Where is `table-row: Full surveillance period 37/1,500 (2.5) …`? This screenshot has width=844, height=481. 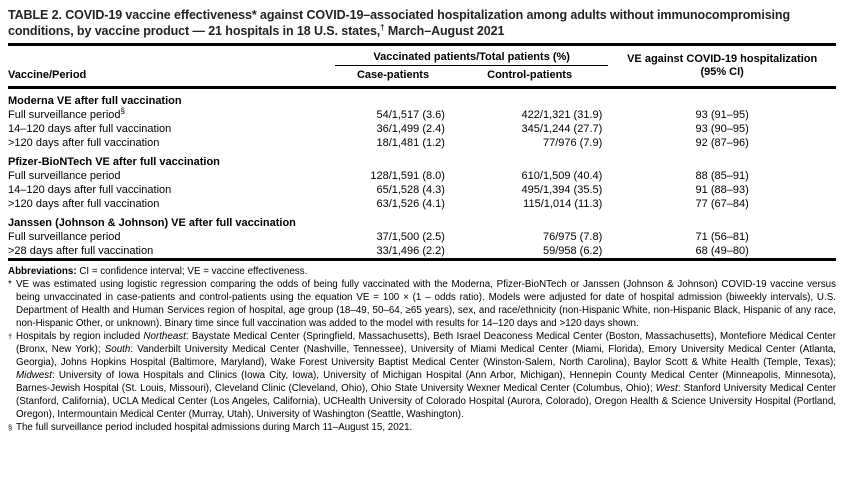 table-row: Full surveillance period 37/1,500 (2.5) … is located at coordinates (422, 237).